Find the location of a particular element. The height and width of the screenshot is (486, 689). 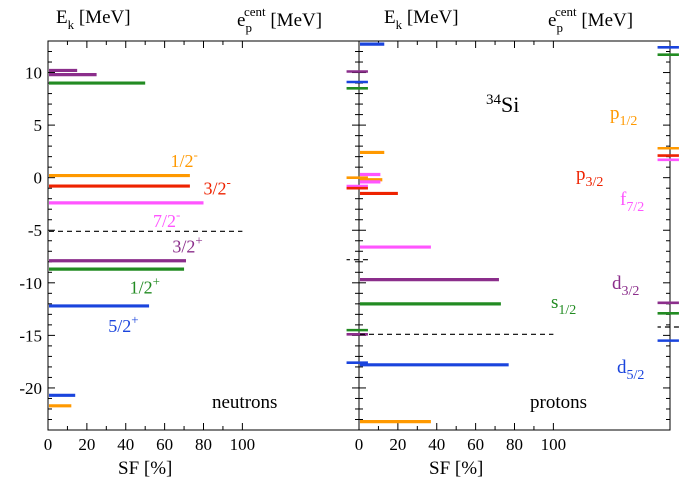

neutron-centroid-header: epcent [MeV] is located at coordinates (279, 19).